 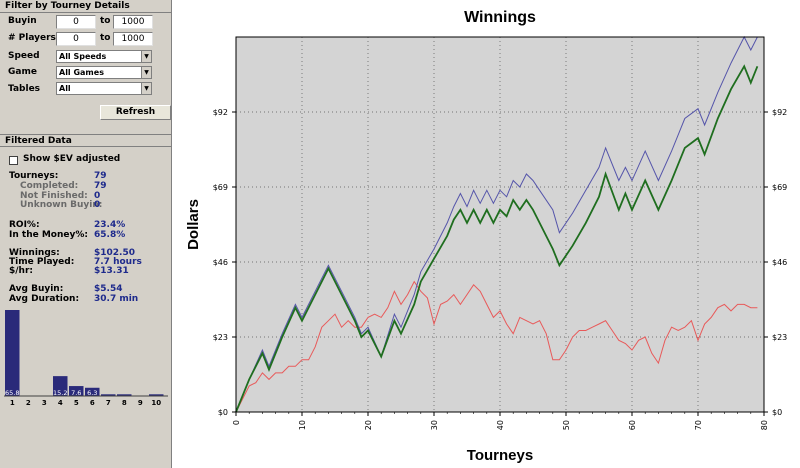 I want to click on y-tick-label: $69, so click(x=220, y=187).